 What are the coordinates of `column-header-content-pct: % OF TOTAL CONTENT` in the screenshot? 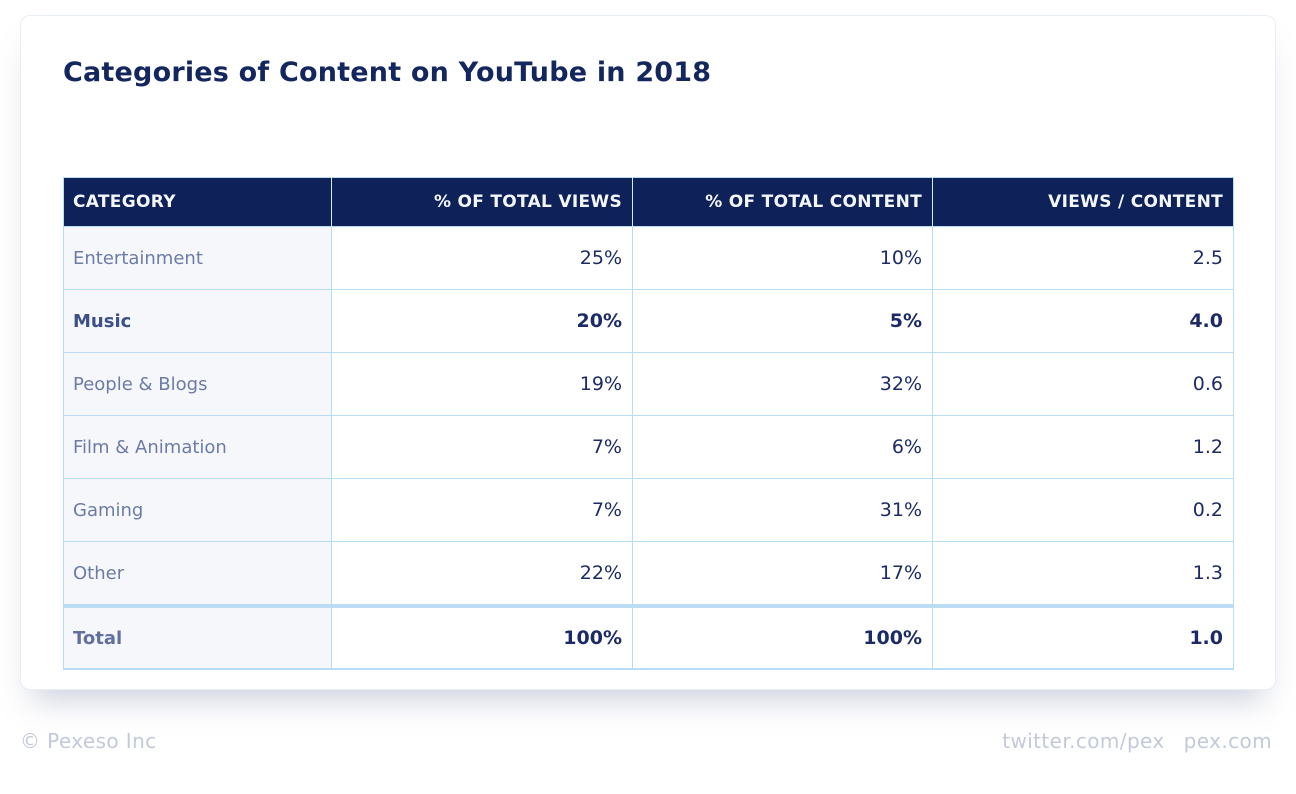 It's located at (782, 202).